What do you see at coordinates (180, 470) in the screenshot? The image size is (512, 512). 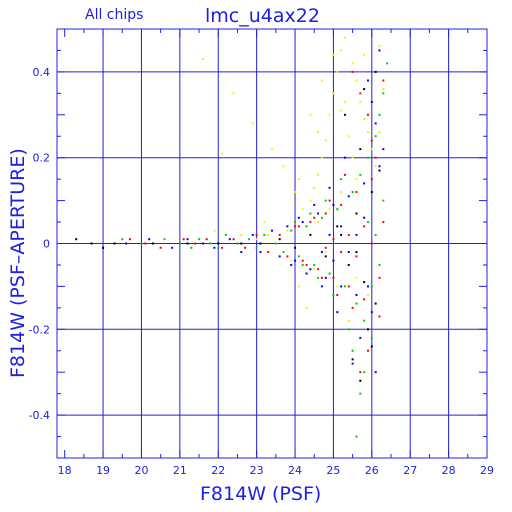 I see `x-tick-label: 21` at bounding box center [180, 470].